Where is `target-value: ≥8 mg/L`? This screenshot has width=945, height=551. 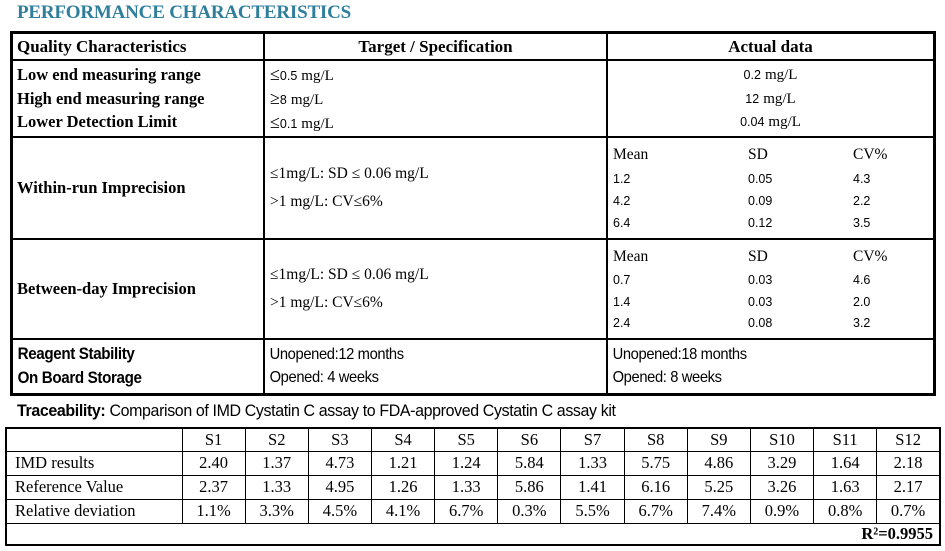 target-value: ≥8 mg/L is located at coordinates (297, 98).